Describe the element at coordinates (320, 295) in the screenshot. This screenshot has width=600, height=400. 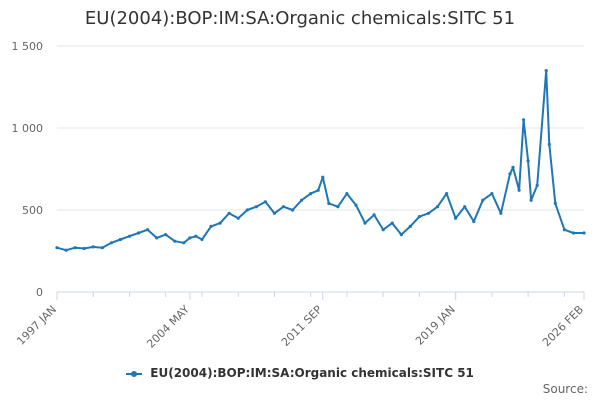
I see `x-axis` at that location.